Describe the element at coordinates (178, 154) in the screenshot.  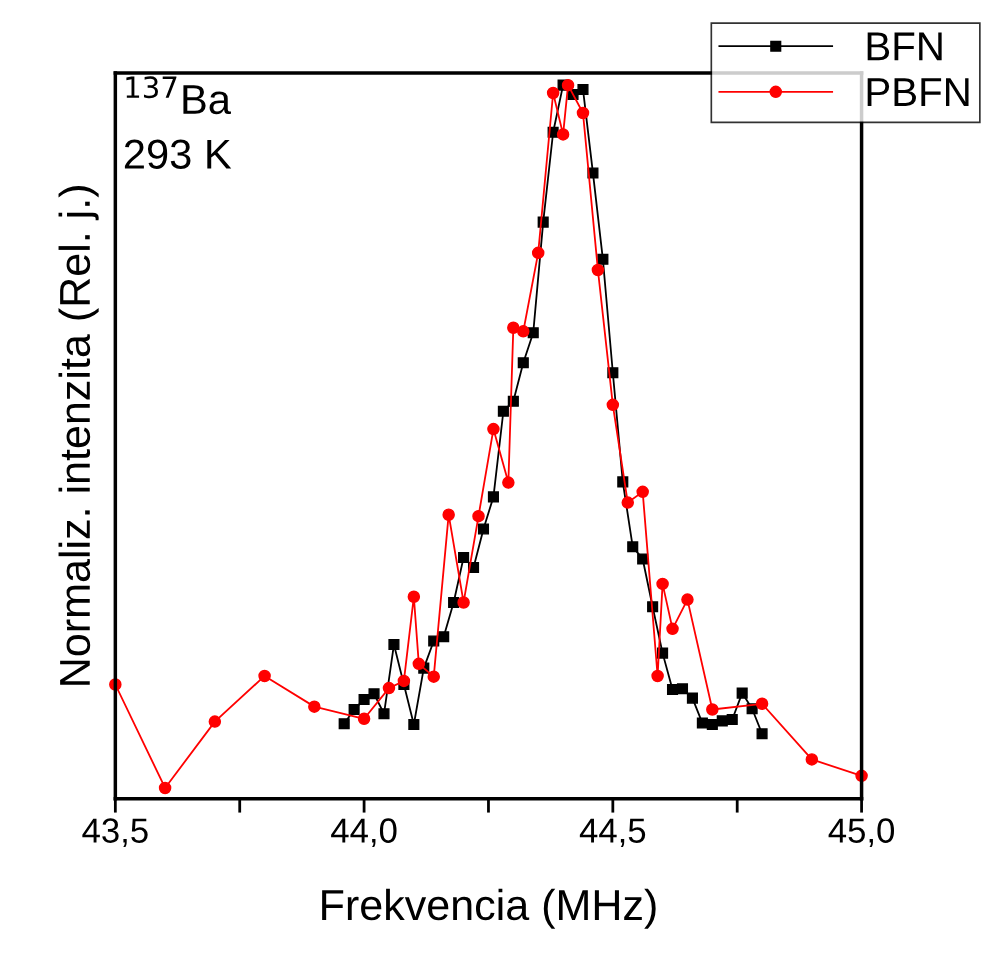
I see `annotation: 293 K` at that location.